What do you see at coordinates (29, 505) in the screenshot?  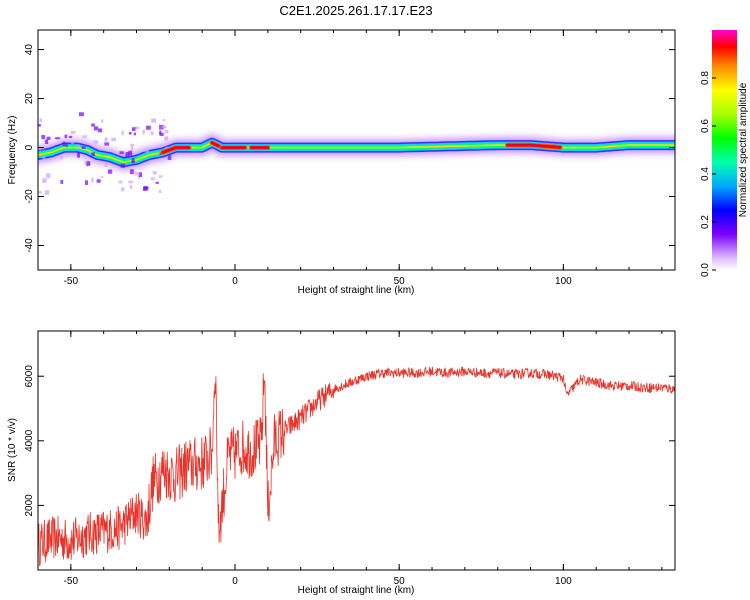 I see `snr-y-tick-label: 2000` at bounding box center [29, 505].